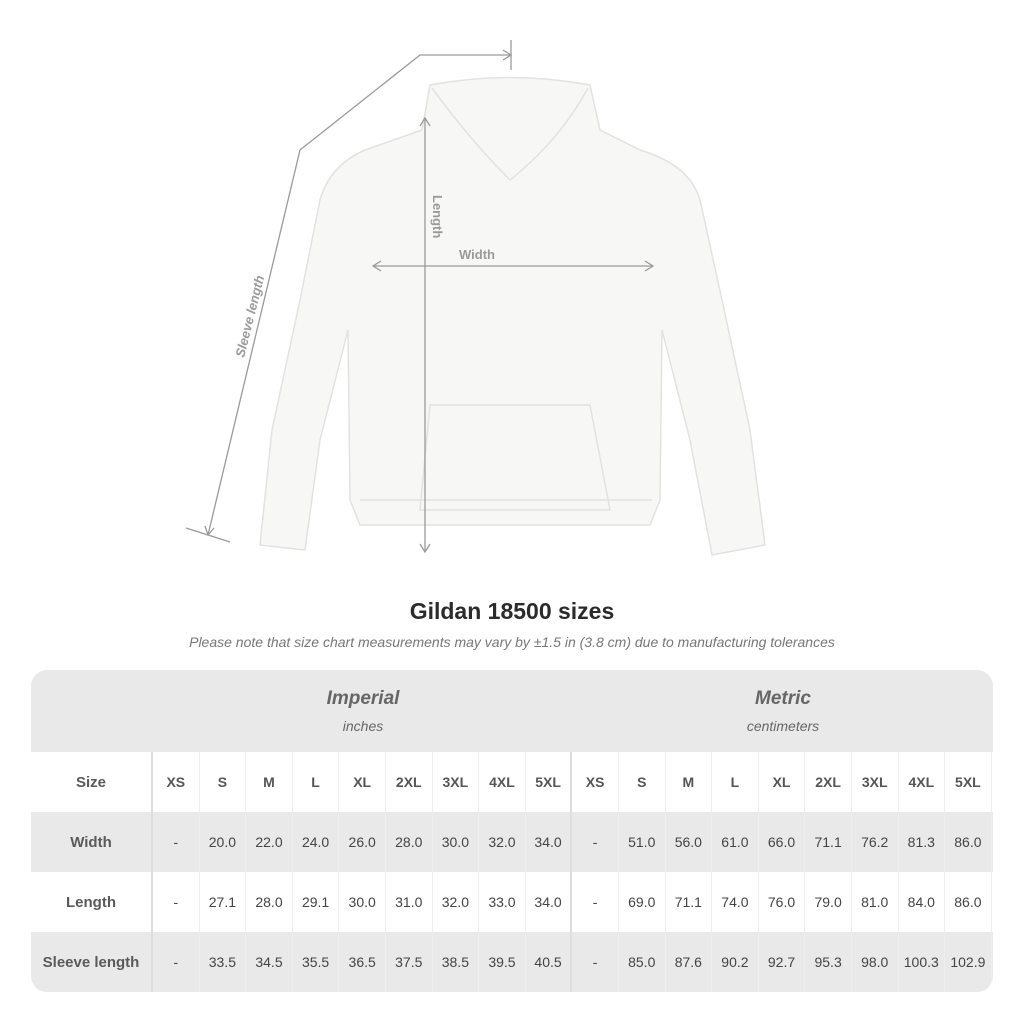 Image resolution: width=1024 pixels, height=1024 pixels. What do you see at coordinates (922, 962) in the screenshot?
I see `metric-value-cell: 100.3` at bounding box center [922, 962].